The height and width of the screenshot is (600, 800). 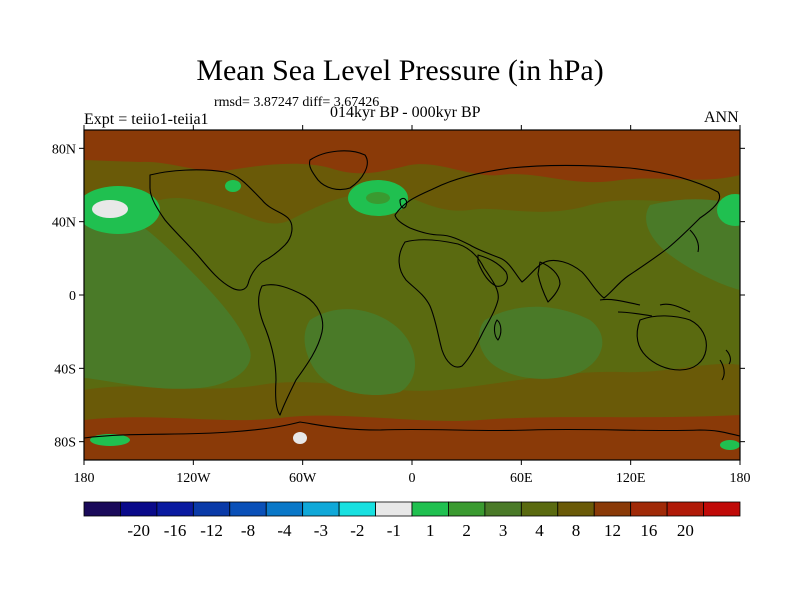 I want to click on coast-eurasia, so click(x=557, y=231).